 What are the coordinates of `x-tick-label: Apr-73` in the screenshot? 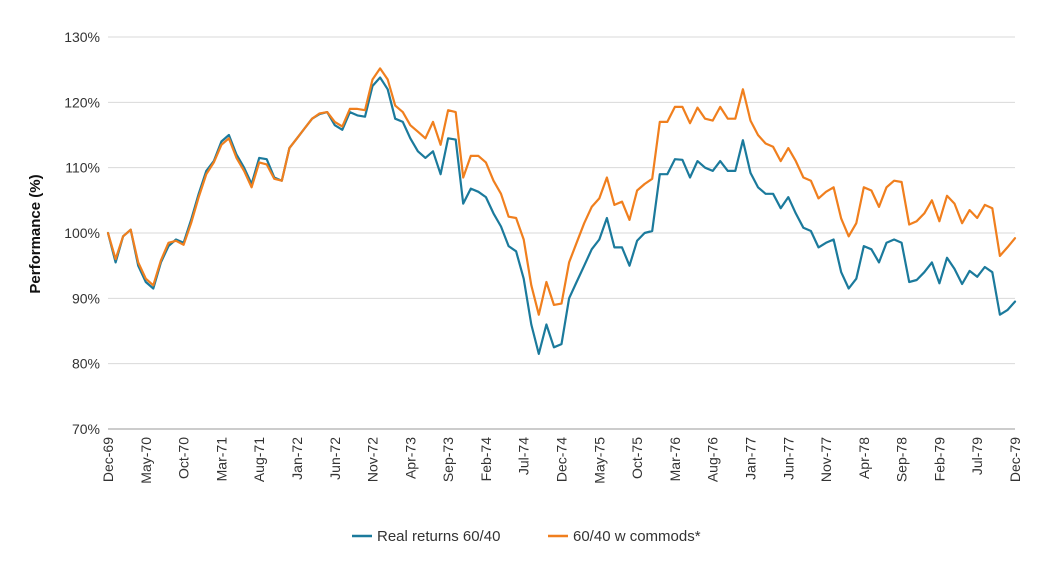 It's located at (410, 458).